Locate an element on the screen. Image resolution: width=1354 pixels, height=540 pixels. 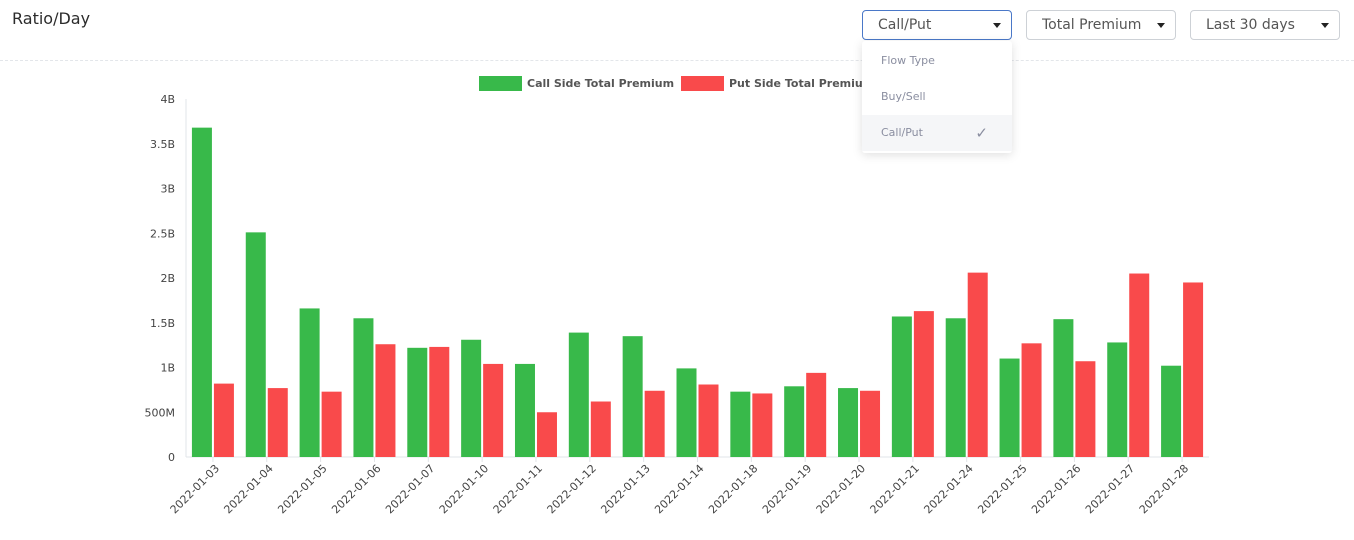
menu-item-label: Call/Put is located at coordinates (902, 132).